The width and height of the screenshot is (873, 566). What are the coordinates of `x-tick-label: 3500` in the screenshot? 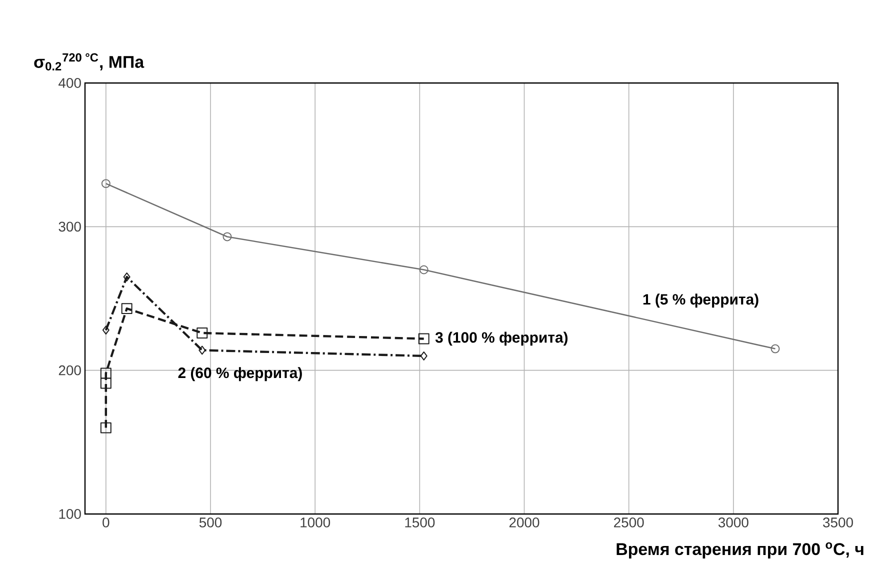 It's located at (838, 523).